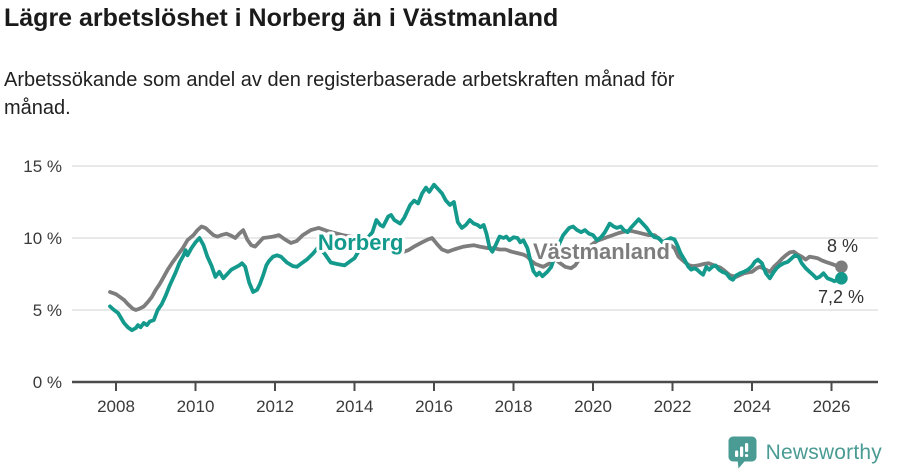 The width and height of the screenshot is (900, 474). What do you see at coordinates (673, 406) in the screenshot?
I see `x-axis-label: 2022` at bounding box center [673, 406].